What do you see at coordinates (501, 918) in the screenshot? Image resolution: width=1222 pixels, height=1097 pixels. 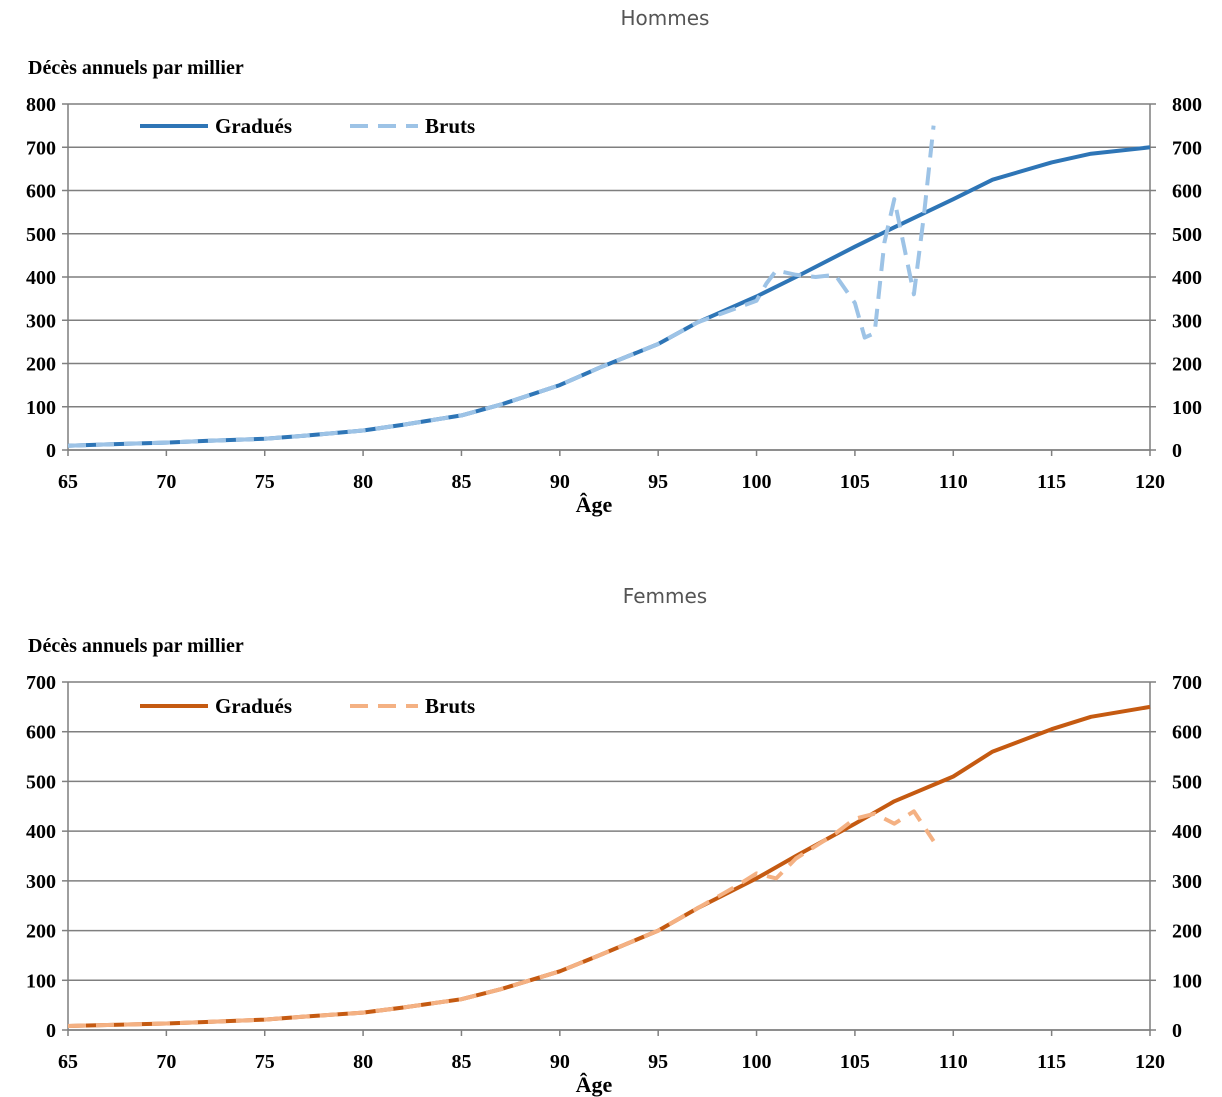 I see `series-line-bruts` at bounding box center [501, 918].